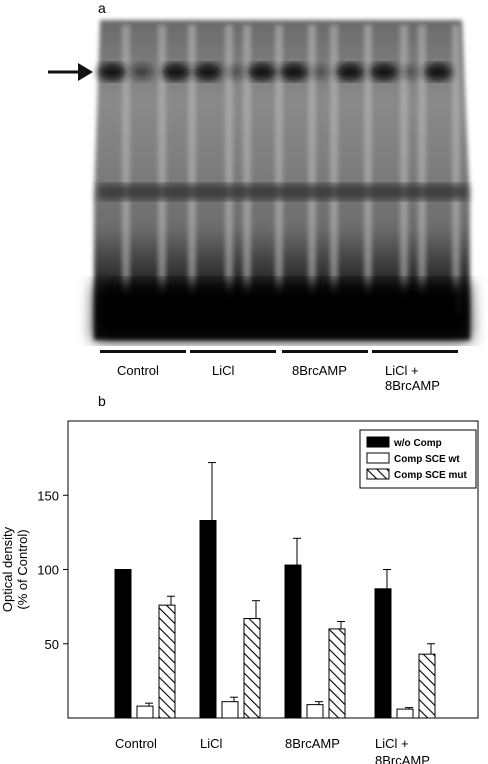 The width and height of the screenshot is (488, 764). I want to click on panel-b-label: b, so click(102, 401).